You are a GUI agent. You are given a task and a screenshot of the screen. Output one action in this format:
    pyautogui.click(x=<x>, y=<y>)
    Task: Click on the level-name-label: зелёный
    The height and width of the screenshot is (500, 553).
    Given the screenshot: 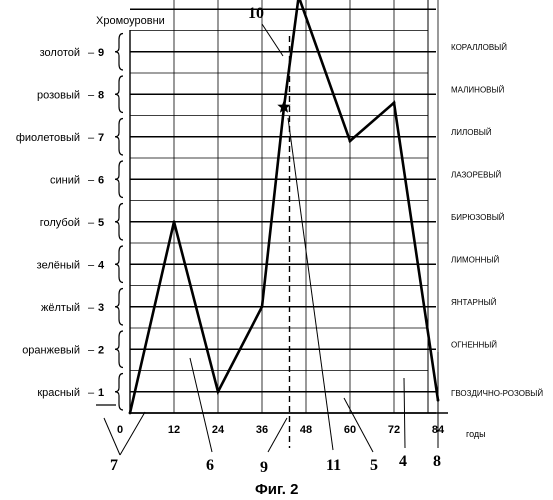 What is the action you would take?
    pyautogui.click(x=58, y=265)
    